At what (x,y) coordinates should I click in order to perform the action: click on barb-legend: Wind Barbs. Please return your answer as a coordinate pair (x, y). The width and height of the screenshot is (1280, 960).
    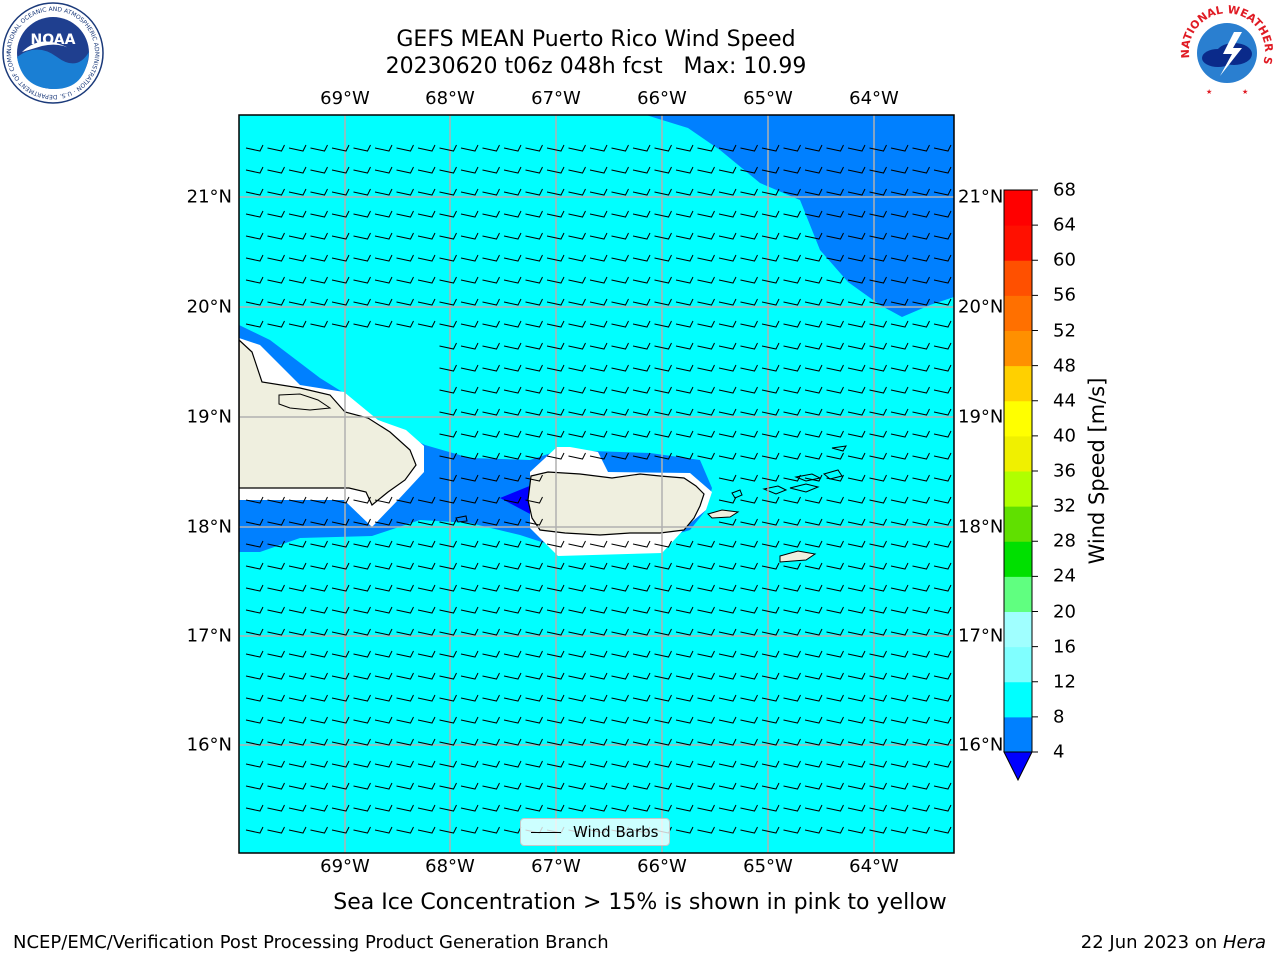
    Looking at the image, I should click on (595, 832).